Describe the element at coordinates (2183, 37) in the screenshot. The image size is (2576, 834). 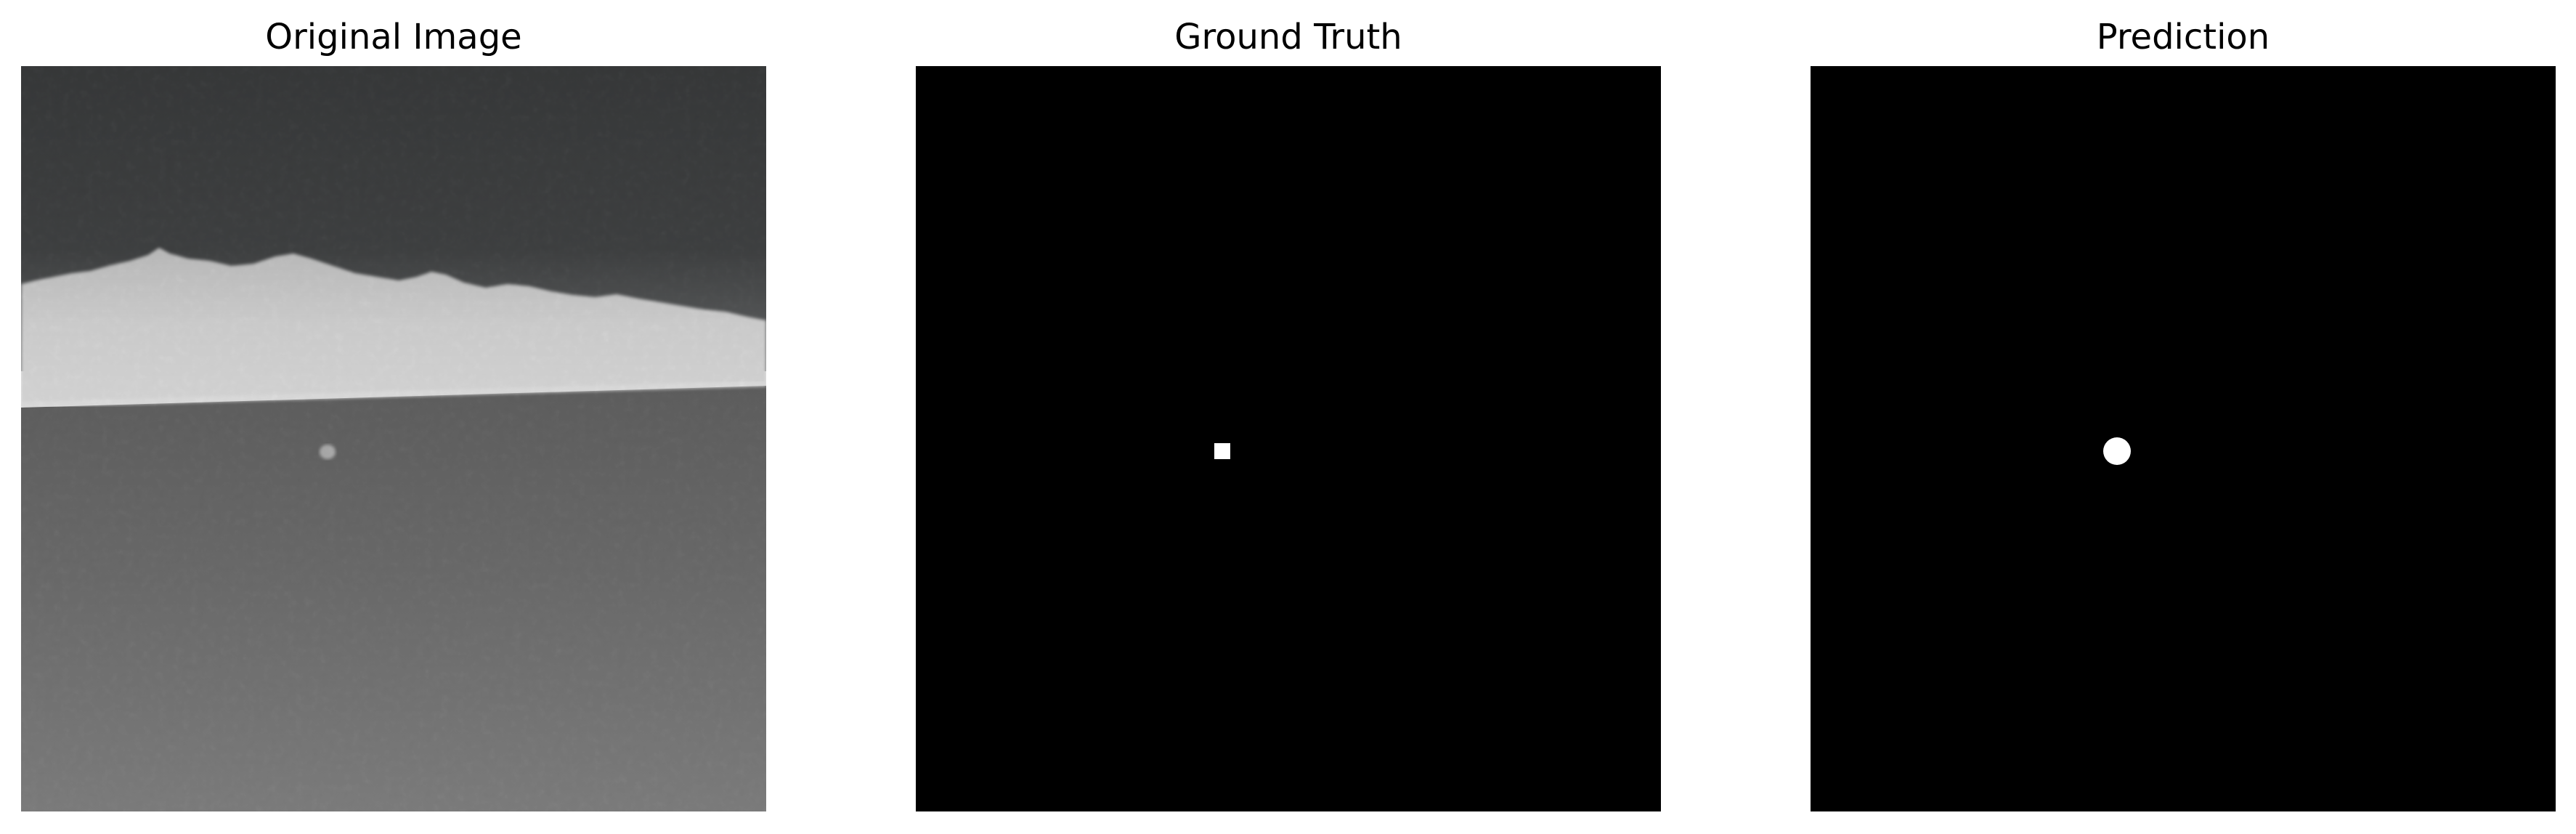
I see `prediction-title: Prediction` at that location.